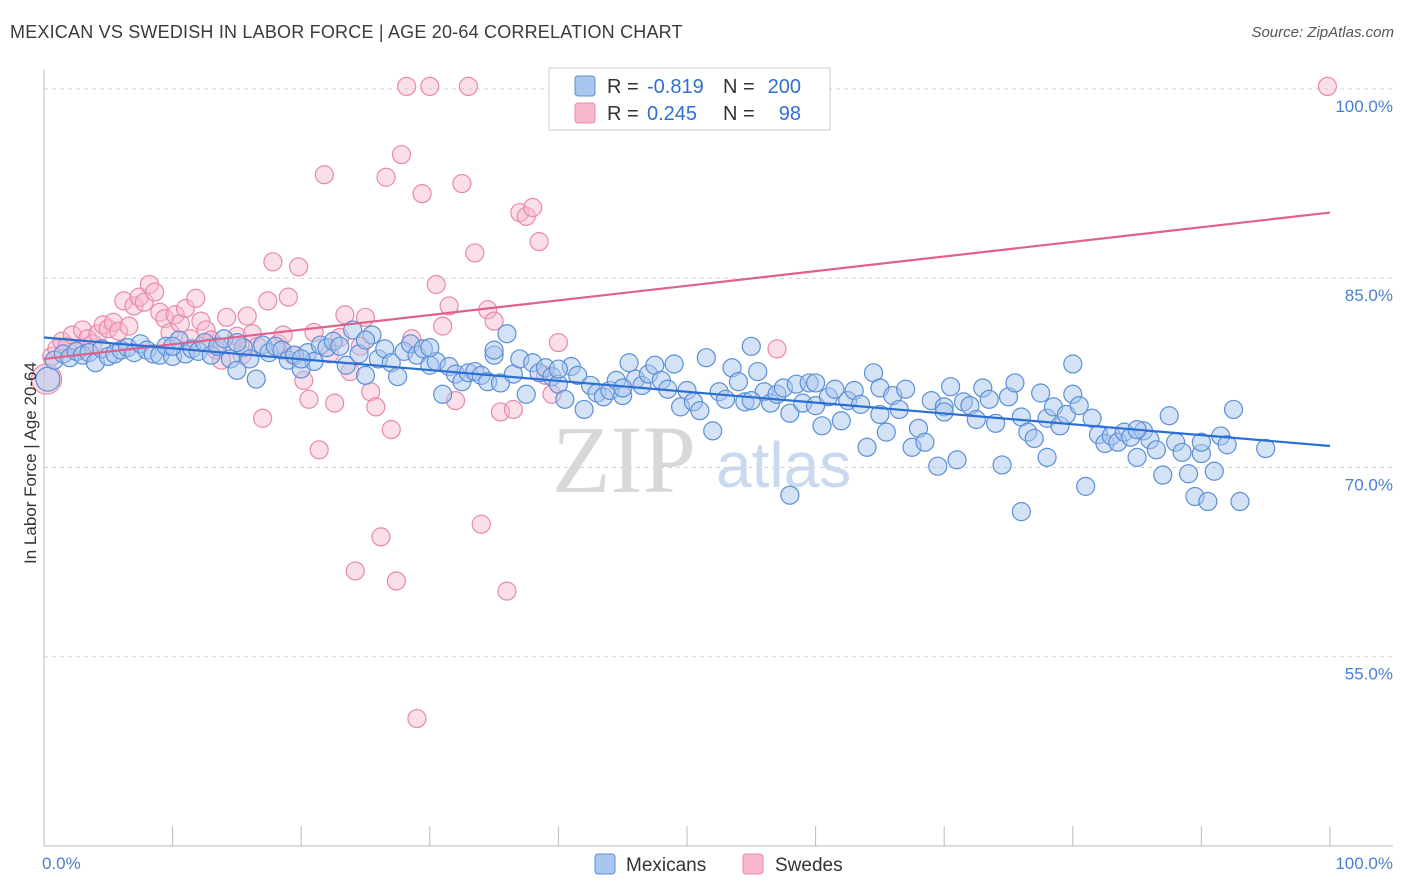 This screenshot has width=1406, height=892. Describe the element at coordinates (753, 864) in the screenshot. I see `bottom-legend-swatch-swedes` at that location.